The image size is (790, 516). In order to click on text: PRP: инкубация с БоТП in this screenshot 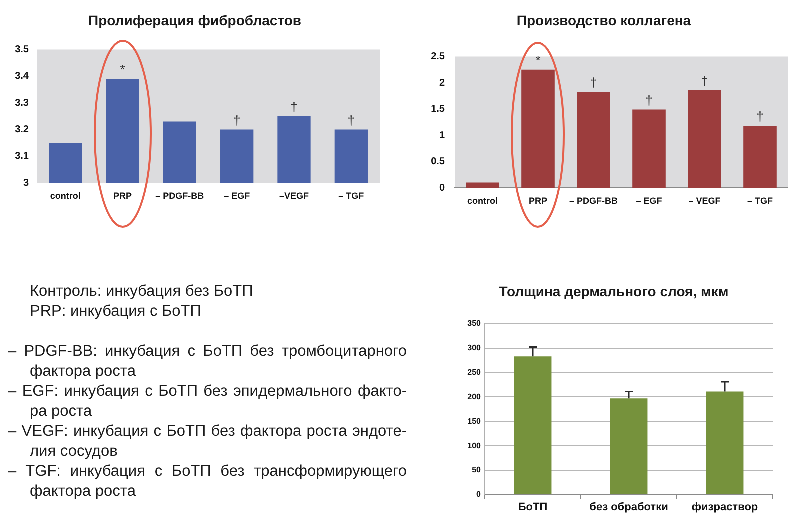, I will do `click(115, 312)`.